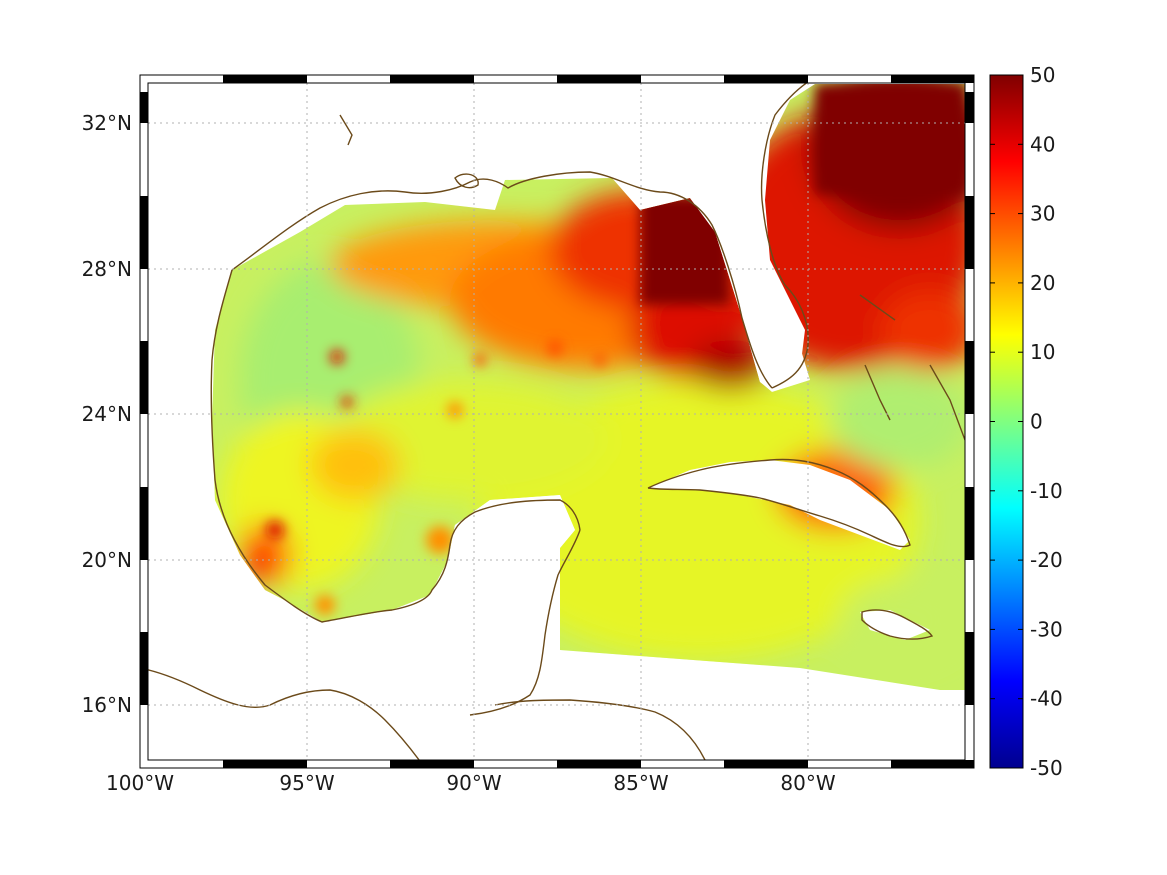 This screenshot has height=875, width=1167. I want to click on colorbar-tick-label: -10, so click(1046, 491).